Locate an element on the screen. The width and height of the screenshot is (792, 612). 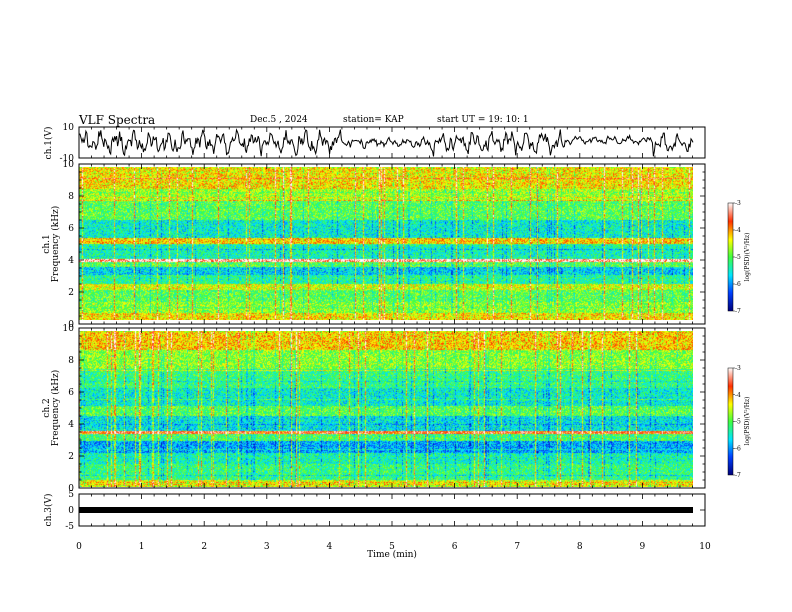
x-tick-label: 1 is located at coordinates (142, 547).